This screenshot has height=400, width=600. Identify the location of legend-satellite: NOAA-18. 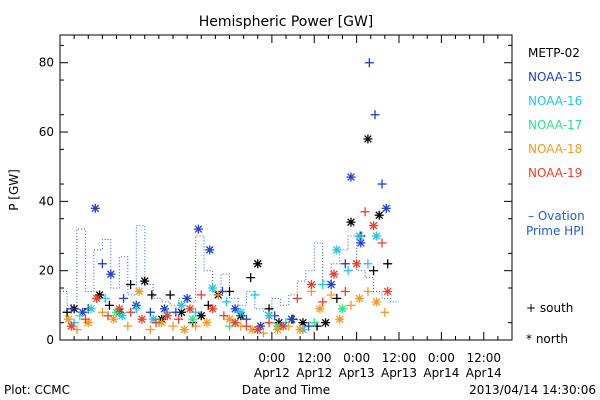
(555, 149).